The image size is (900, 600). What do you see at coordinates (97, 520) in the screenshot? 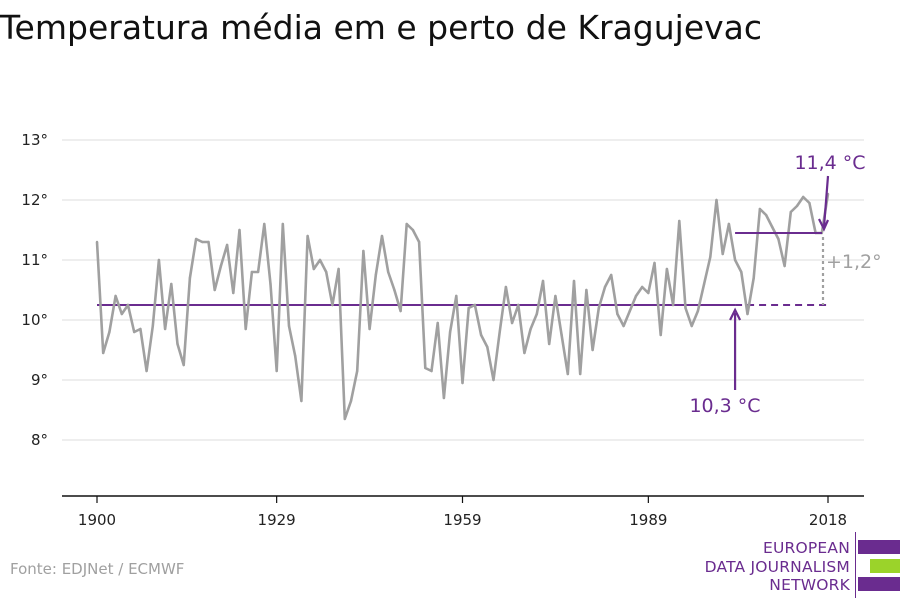
I see `x-tick-label: 1900` at bounding box center [97, 520].